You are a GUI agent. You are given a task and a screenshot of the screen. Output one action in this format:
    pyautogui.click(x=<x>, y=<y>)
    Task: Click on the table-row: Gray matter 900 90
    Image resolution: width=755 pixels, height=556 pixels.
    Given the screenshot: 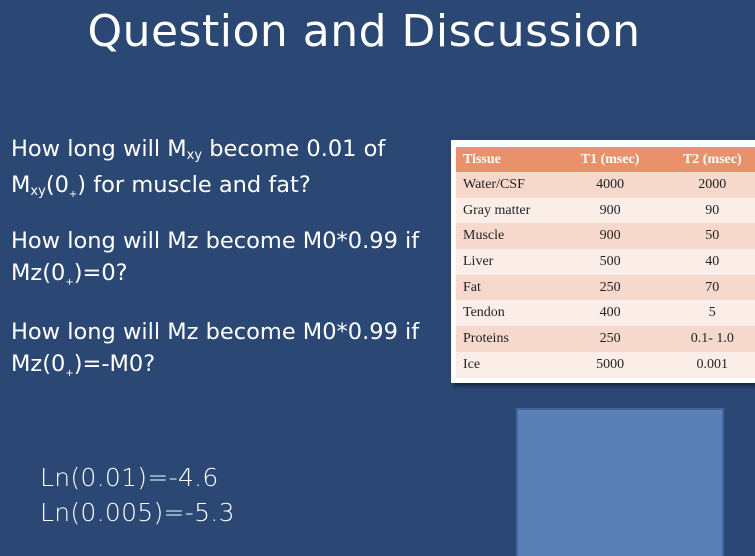 What is the action you would take?
    pyautogui.click(x=605, y=210)
    